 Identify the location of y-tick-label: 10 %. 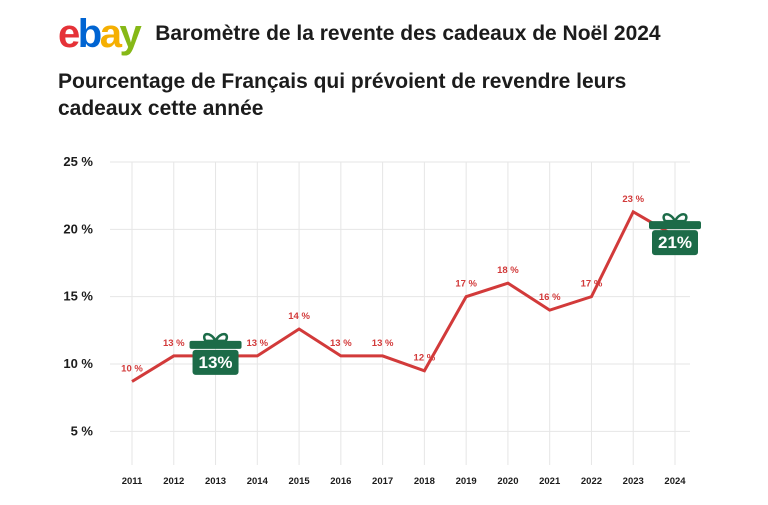
(78, 363).